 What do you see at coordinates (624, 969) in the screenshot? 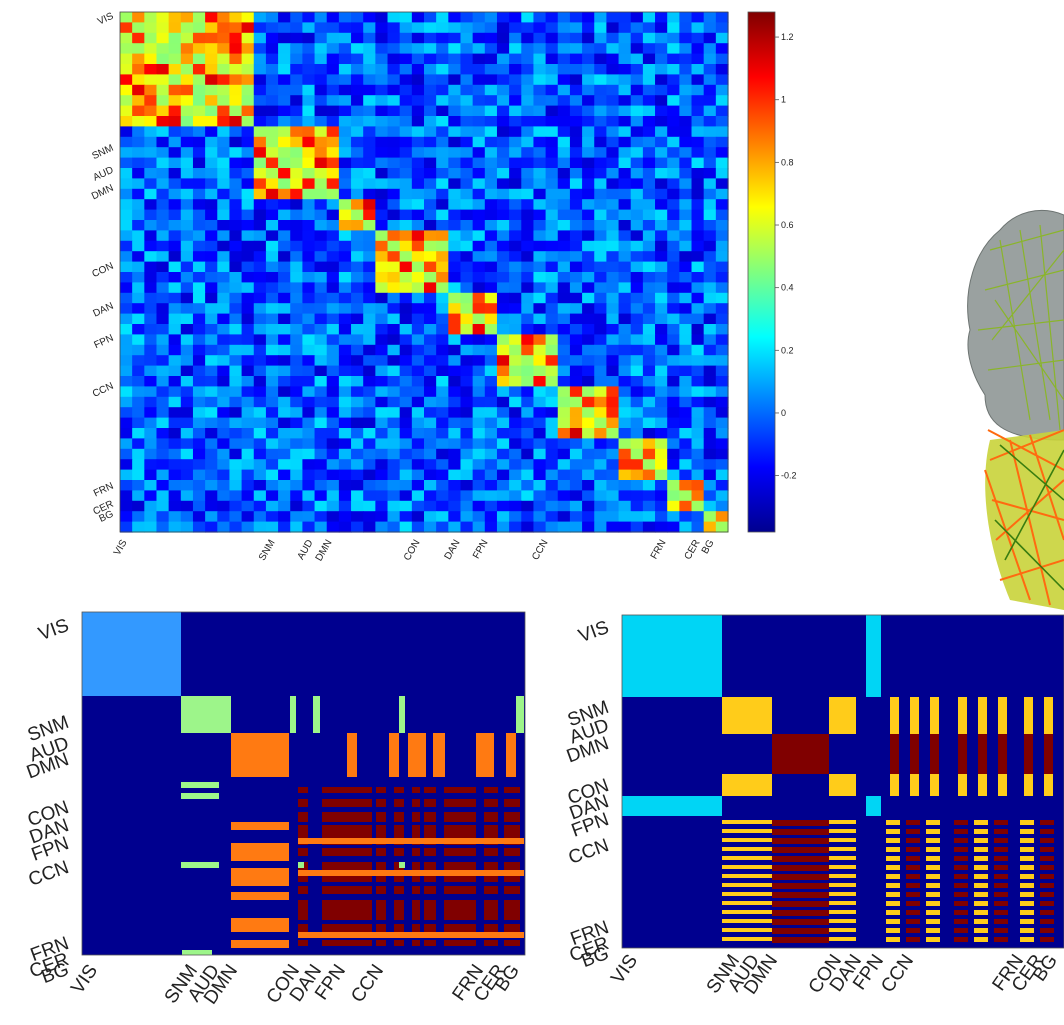
I see `x-tick-label: VIS` at bounding box center [624, 969].